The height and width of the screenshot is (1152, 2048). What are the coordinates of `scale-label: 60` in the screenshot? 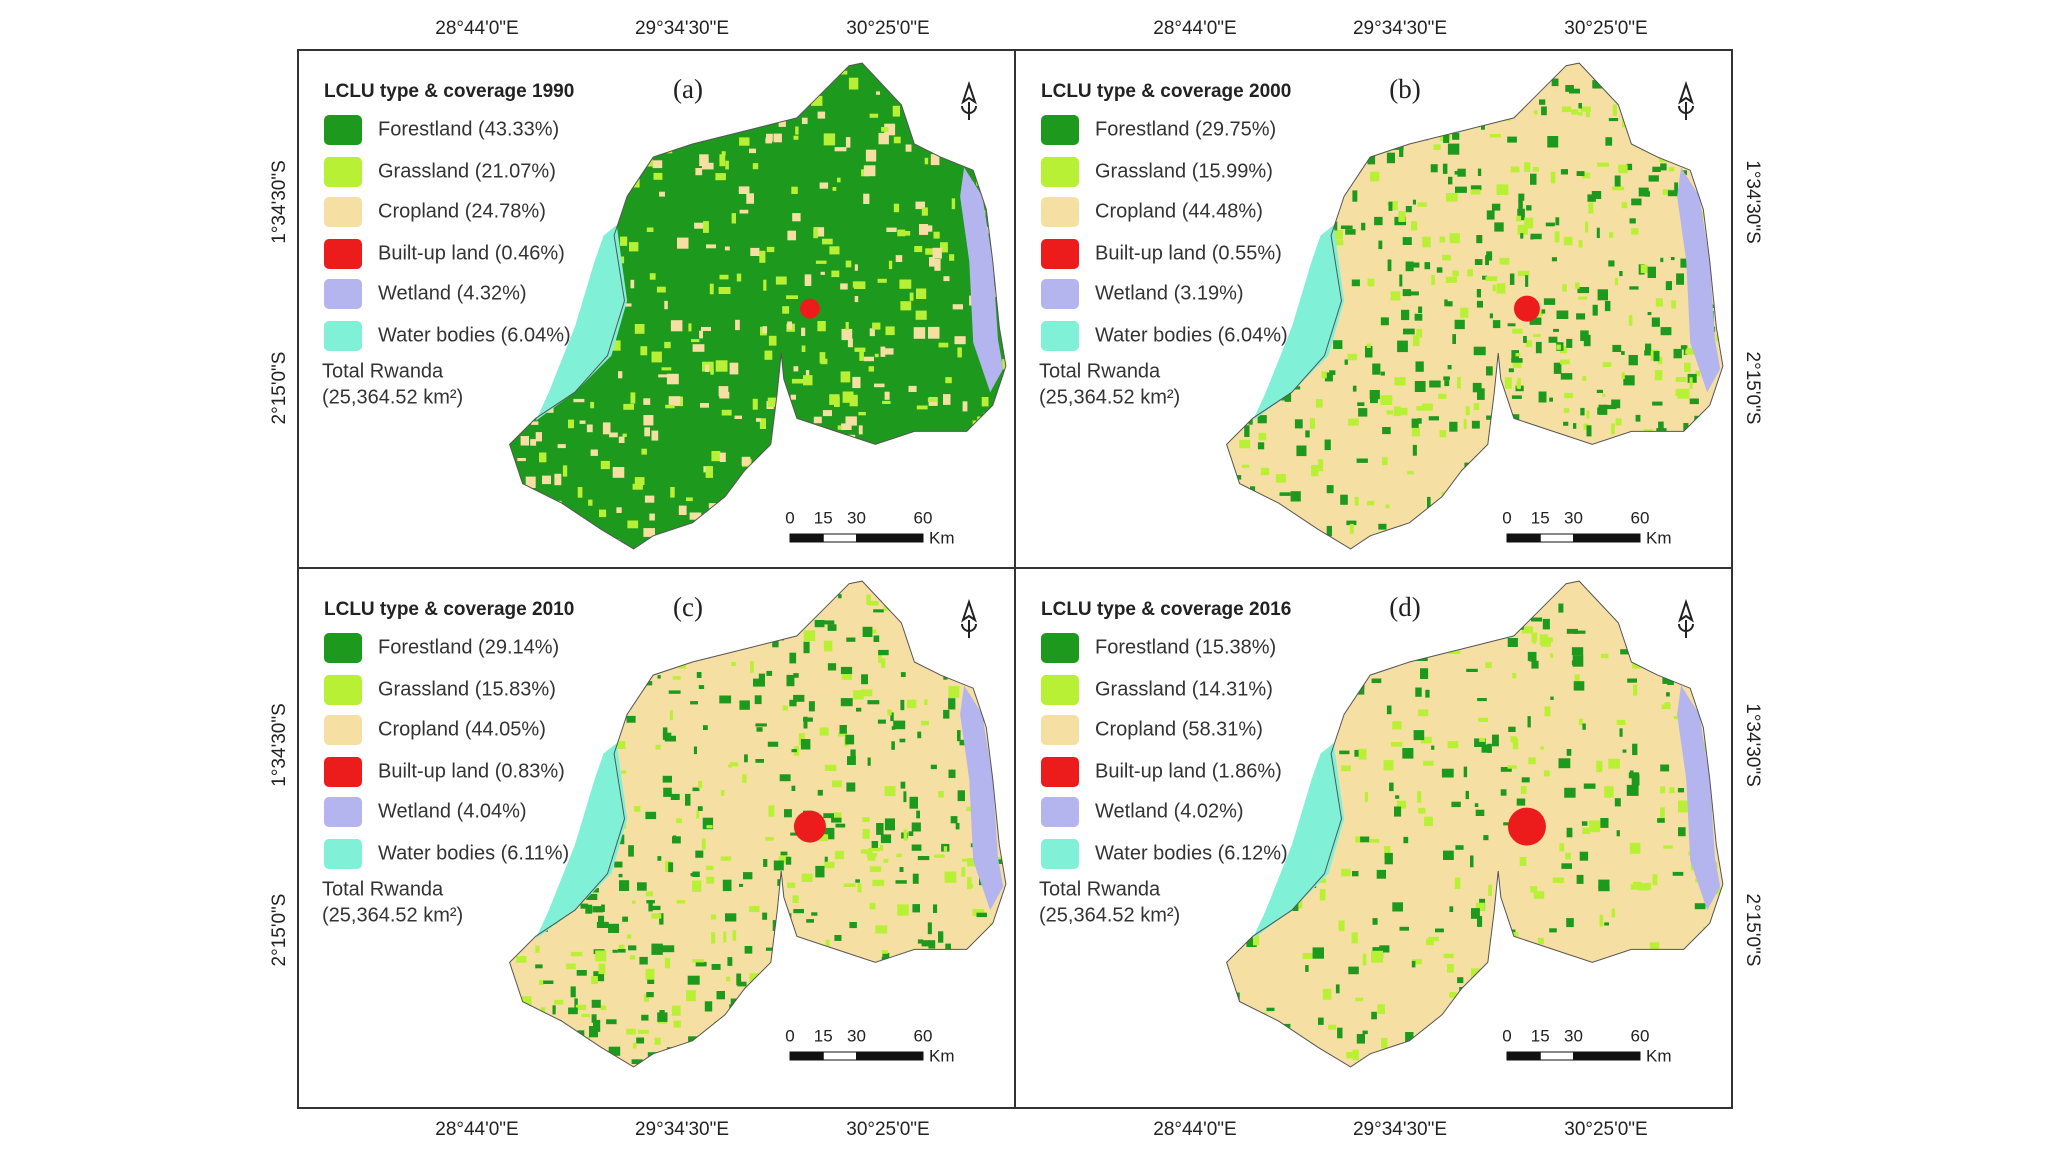 It's located at (1640, 1035).